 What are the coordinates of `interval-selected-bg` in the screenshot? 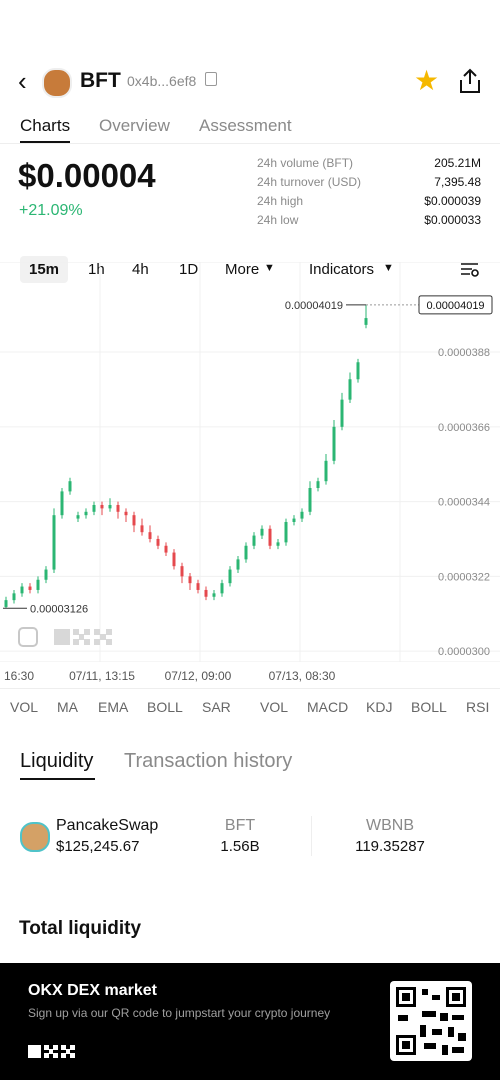 It's located at (44, 269).